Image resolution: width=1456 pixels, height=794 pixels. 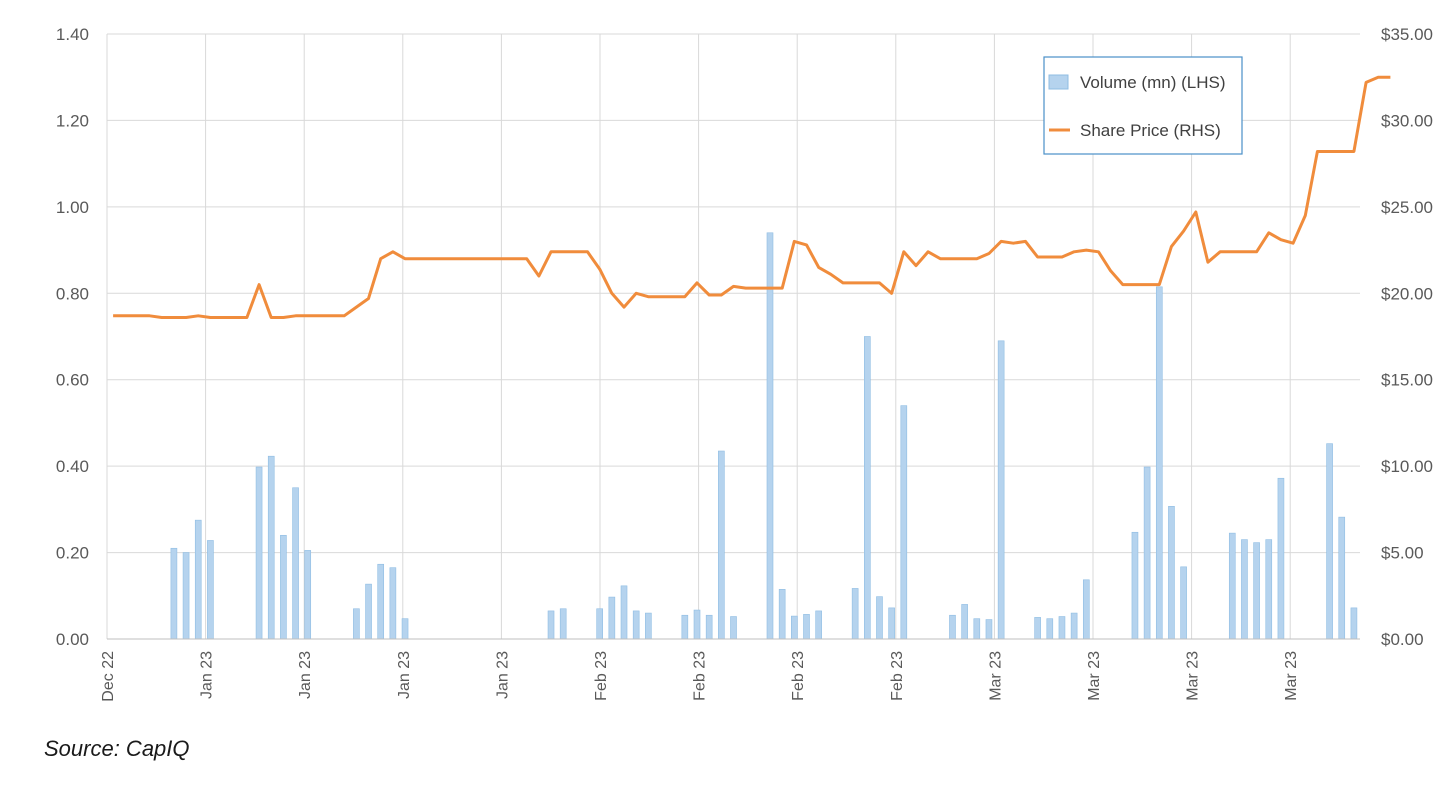 What do you see at coordinates (108, 676) in the screenshot?
I see `x-axis-tick-label: Dec 22` at bounding box center [108, 676].